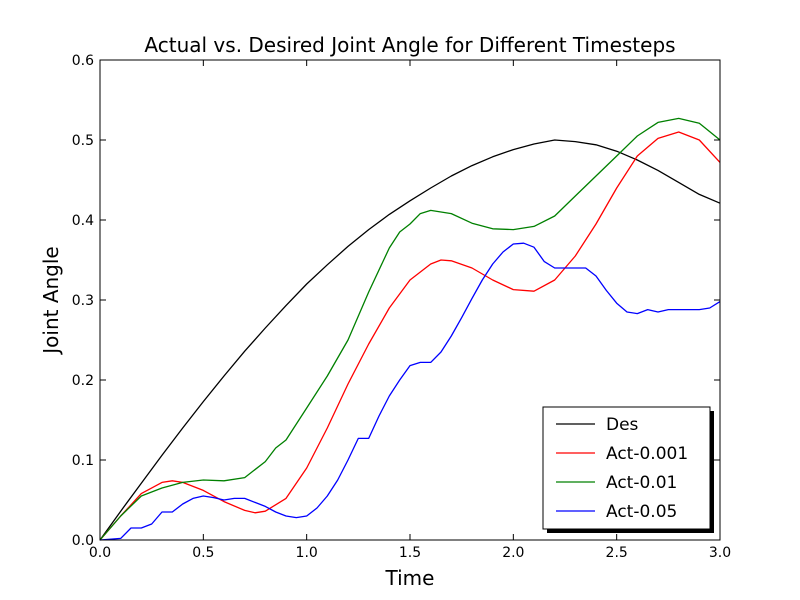  I want to click on legend: Des Act-0.001 Act-0.01 Act-0.05, so click(628, 469).